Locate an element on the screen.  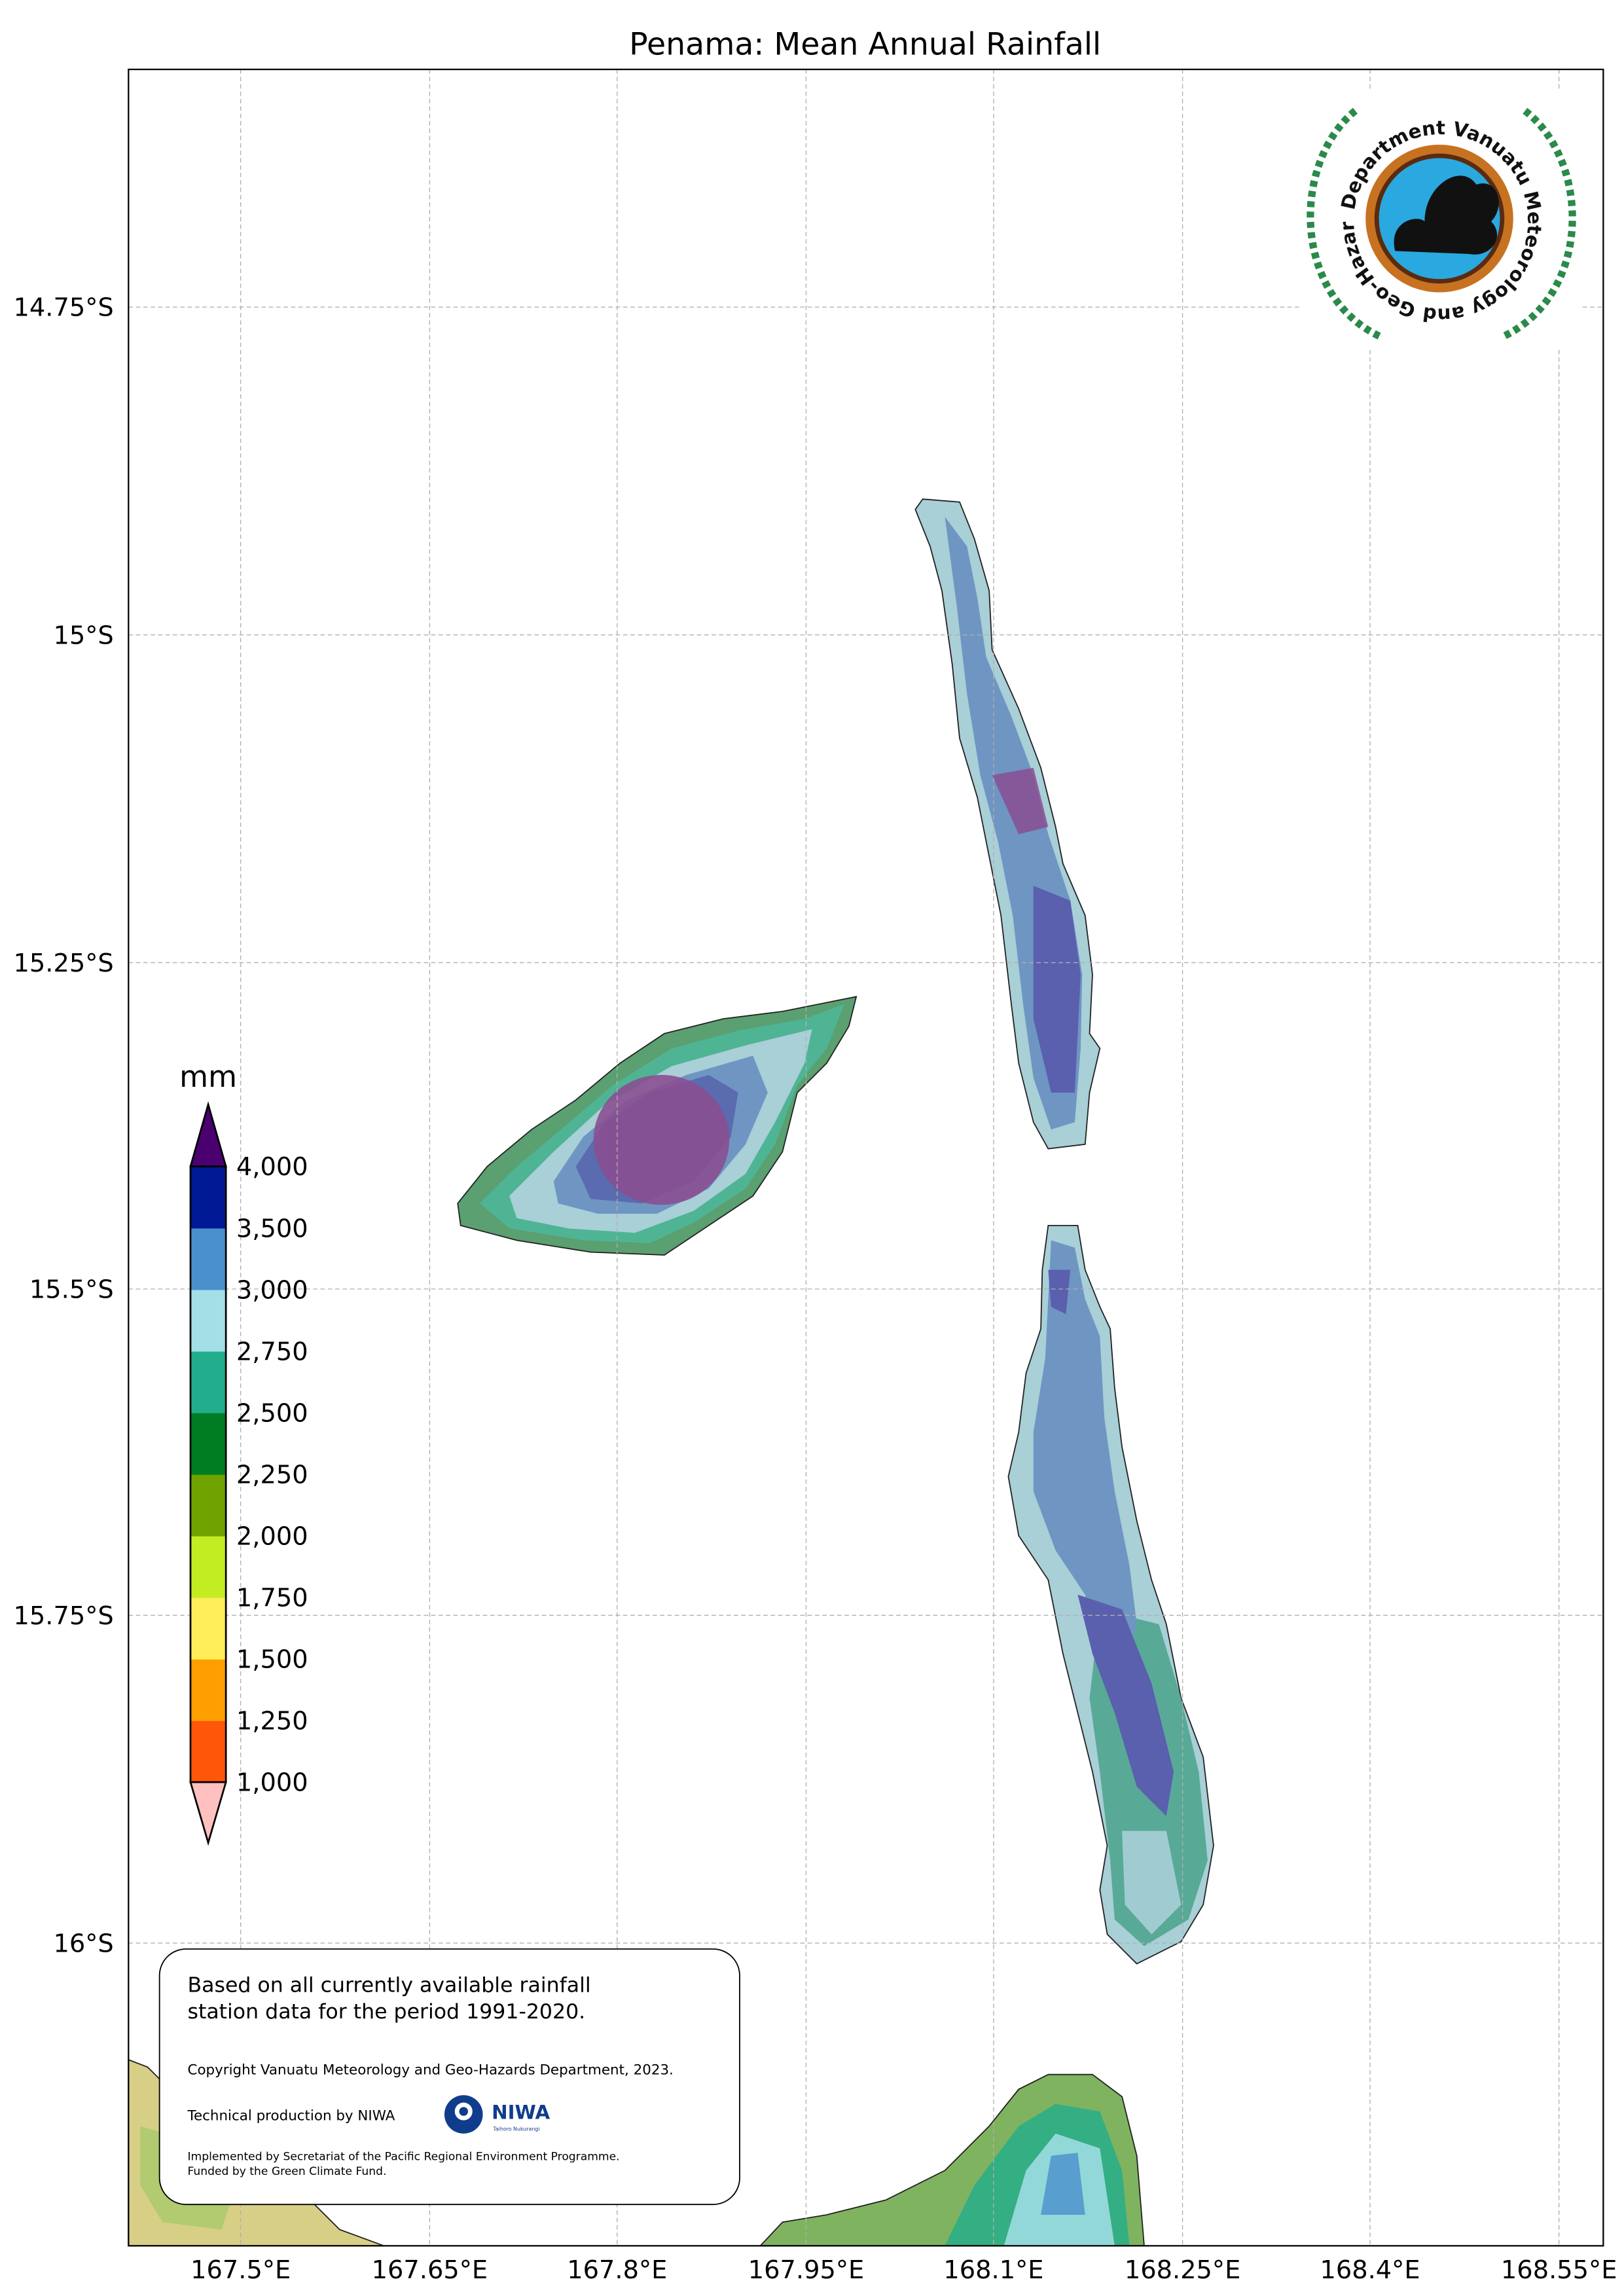
colorbar-tick-label: 2,500 is located at coordinates (272, 1413).